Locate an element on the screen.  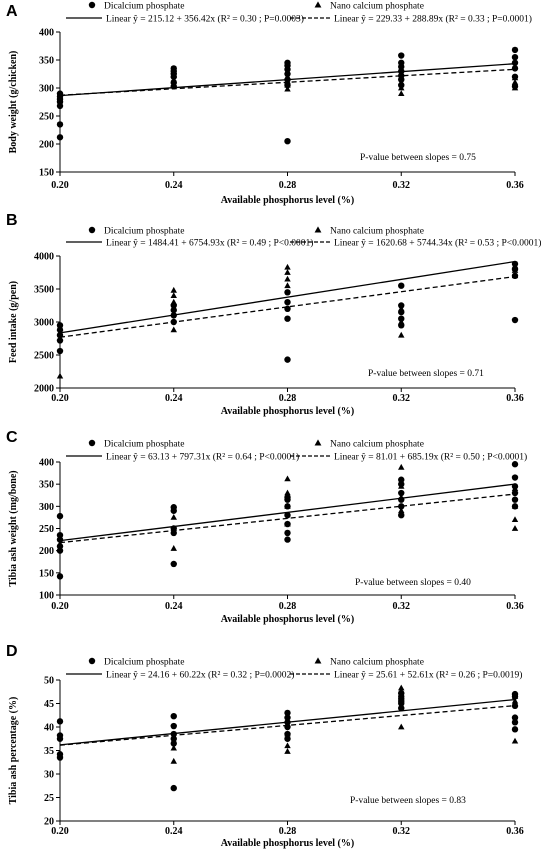
legend-label-series-1-c: Dicalcium phosphate is located at coordinates (144, 445).